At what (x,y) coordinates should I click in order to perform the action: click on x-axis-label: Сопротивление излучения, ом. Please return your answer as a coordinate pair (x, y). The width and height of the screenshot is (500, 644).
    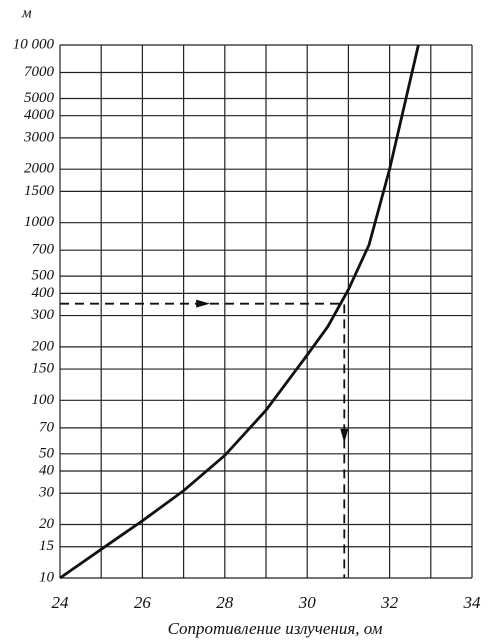
    Looking at the image, I should click on (275, 628).